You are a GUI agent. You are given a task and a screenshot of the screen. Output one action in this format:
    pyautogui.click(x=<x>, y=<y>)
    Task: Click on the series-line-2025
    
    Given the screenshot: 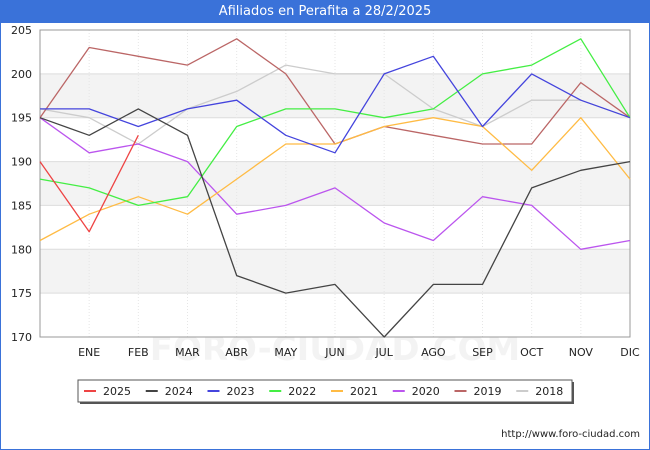 What is the action you would take?
    pyautogui.click(x=89, y=184)
    